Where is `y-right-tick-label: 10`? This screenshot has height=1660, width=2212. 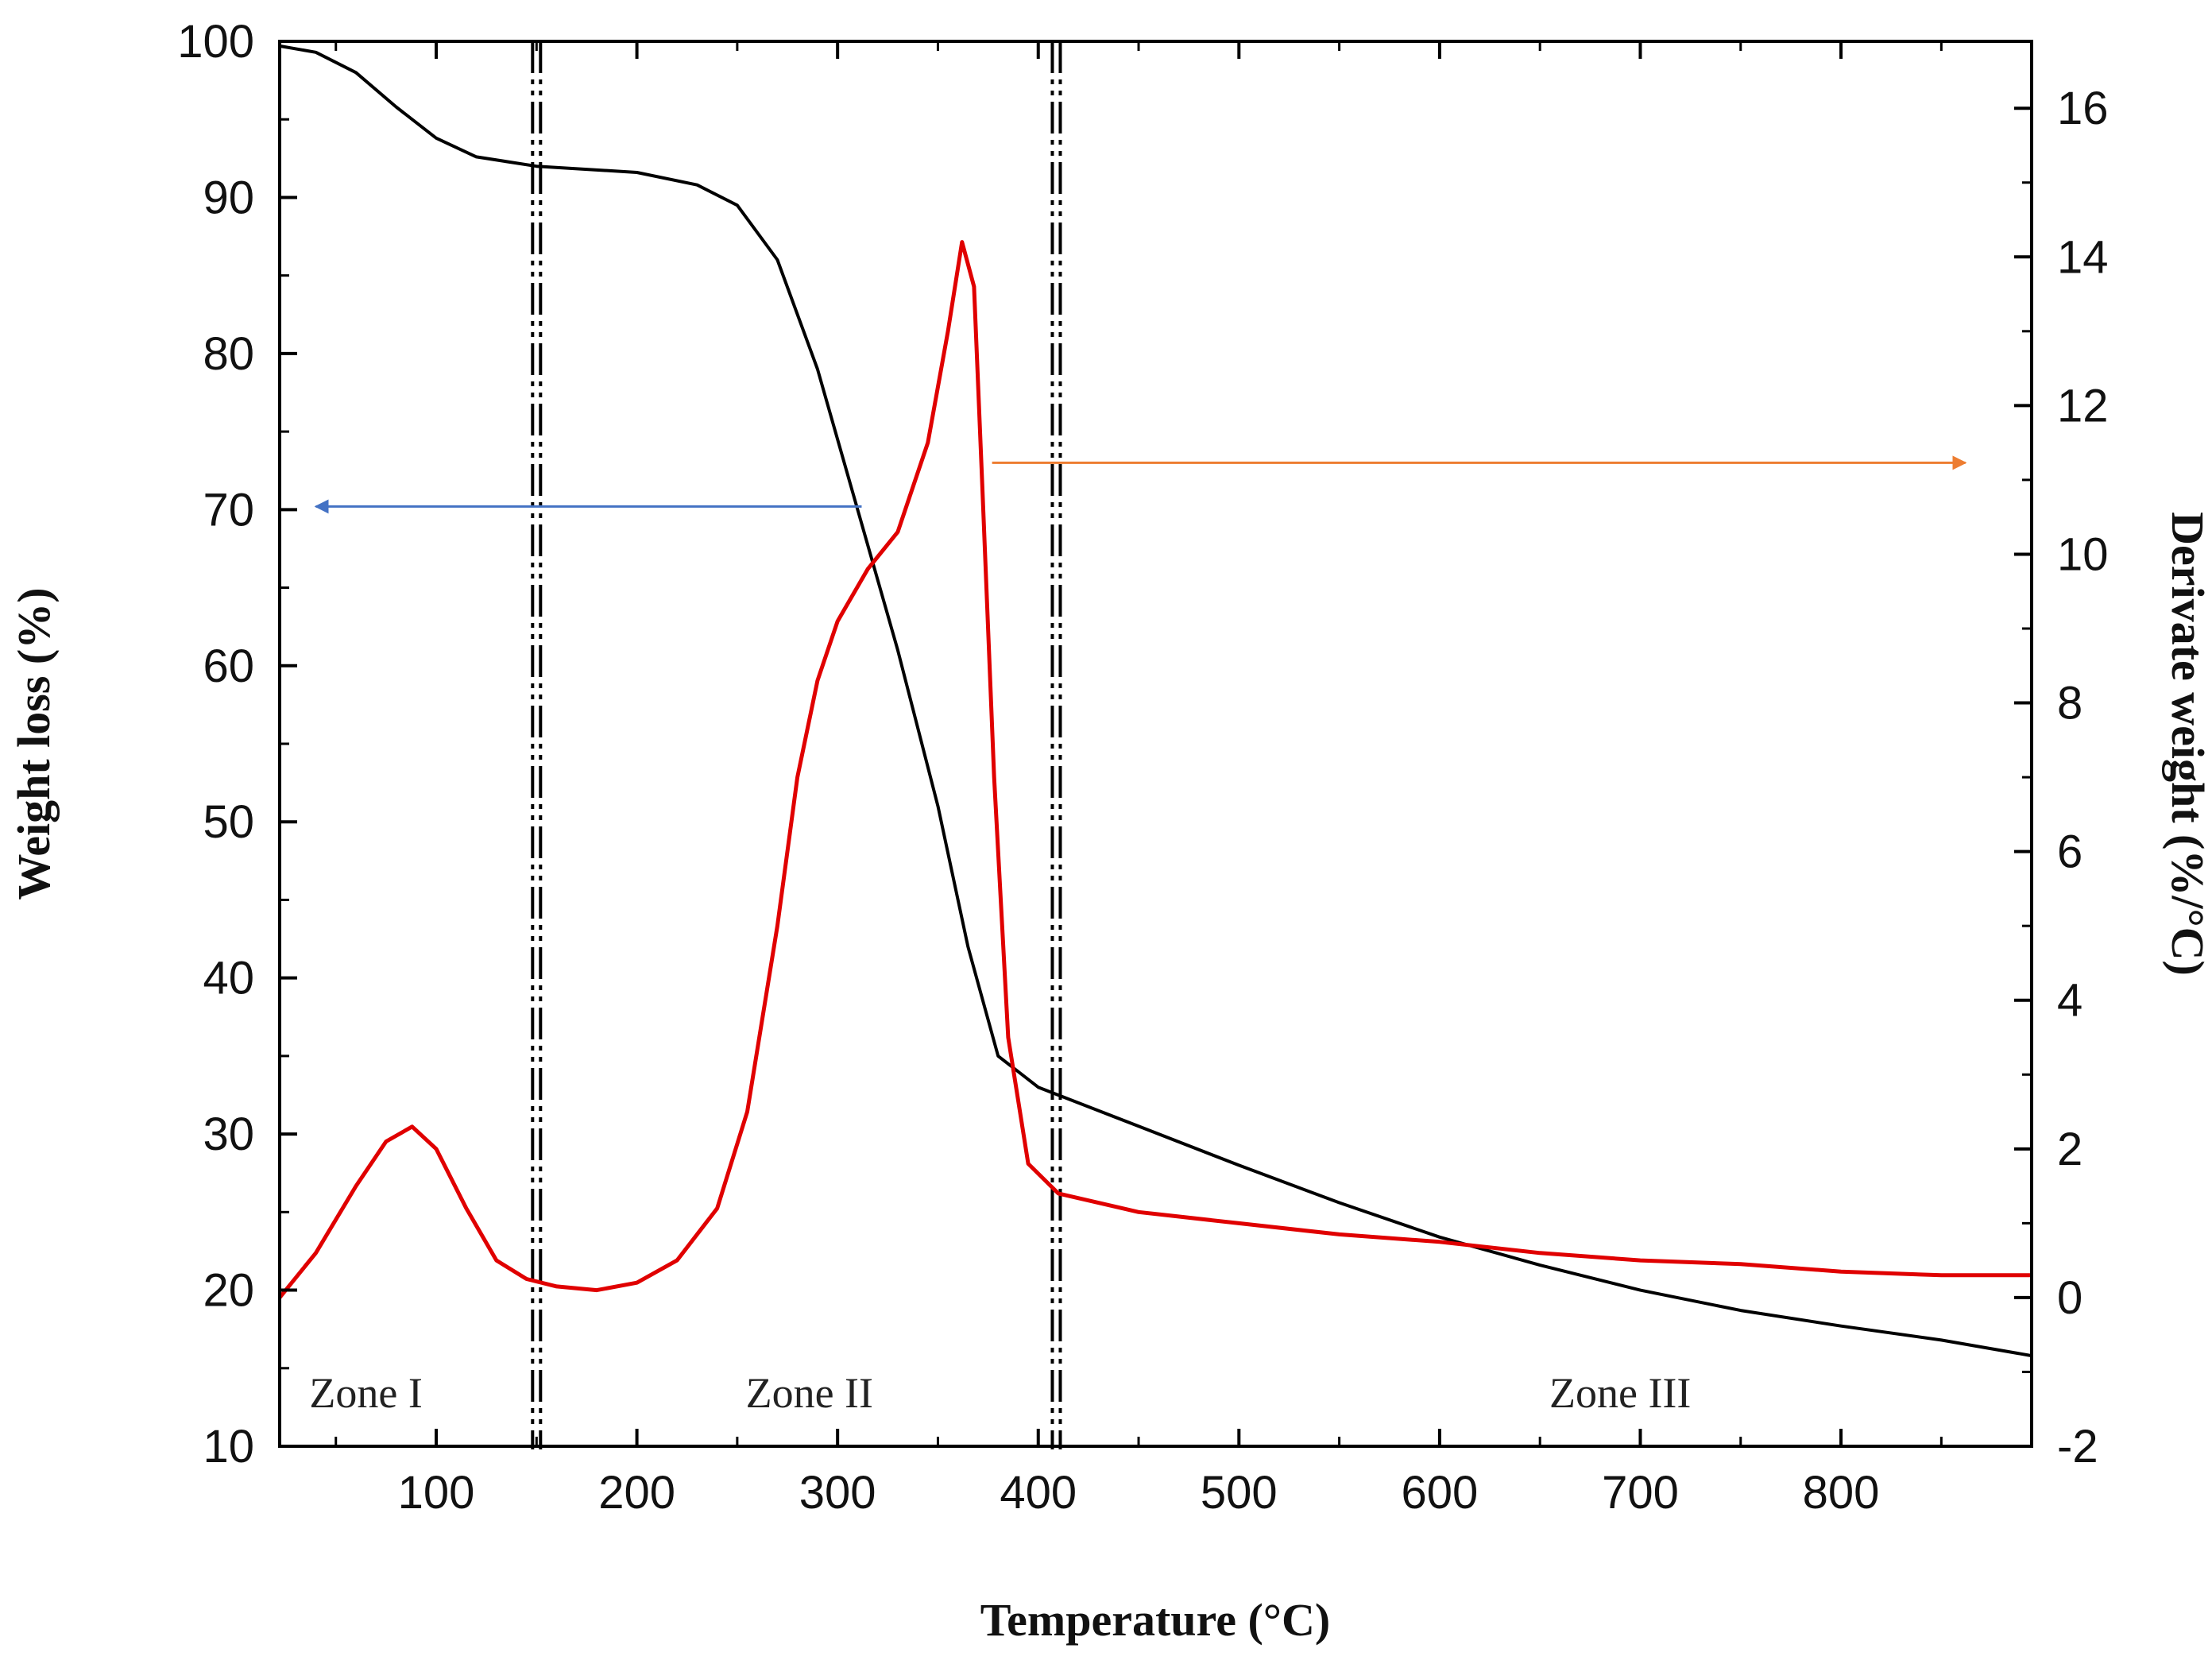
y-right-tick-label: 10 is located at coordinates (2083, 554).